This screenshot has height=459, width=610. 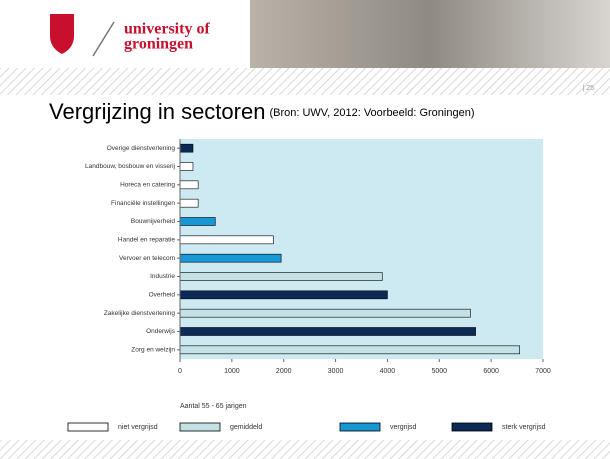 What do you see at coordinates (180, 371) in the screenshot?
I see `x-tick-label: 0` at bounding box center [180, 371].